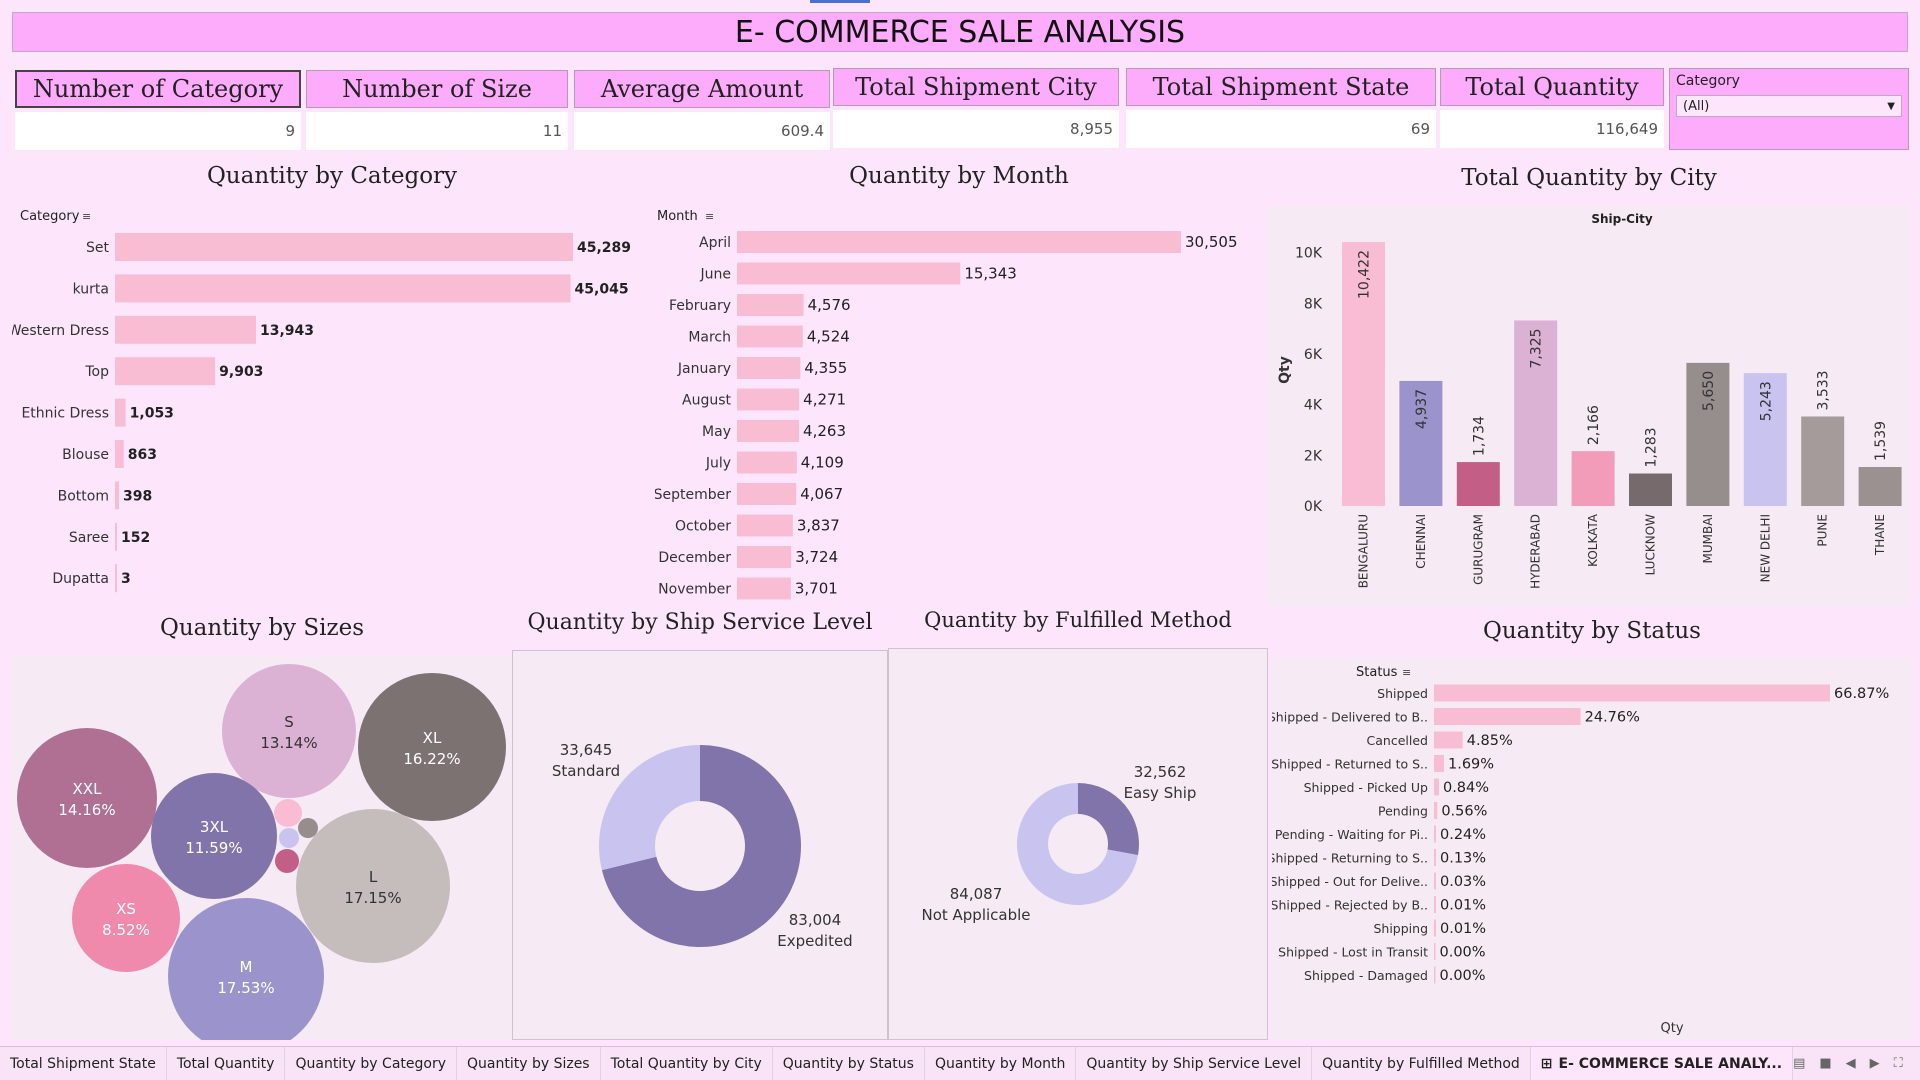 The width and height of the screenshot is (1920, 1080). Describe the element at coordinates (432, 738) in the screenshot. I see `size-bubble-name: XL` at that location.